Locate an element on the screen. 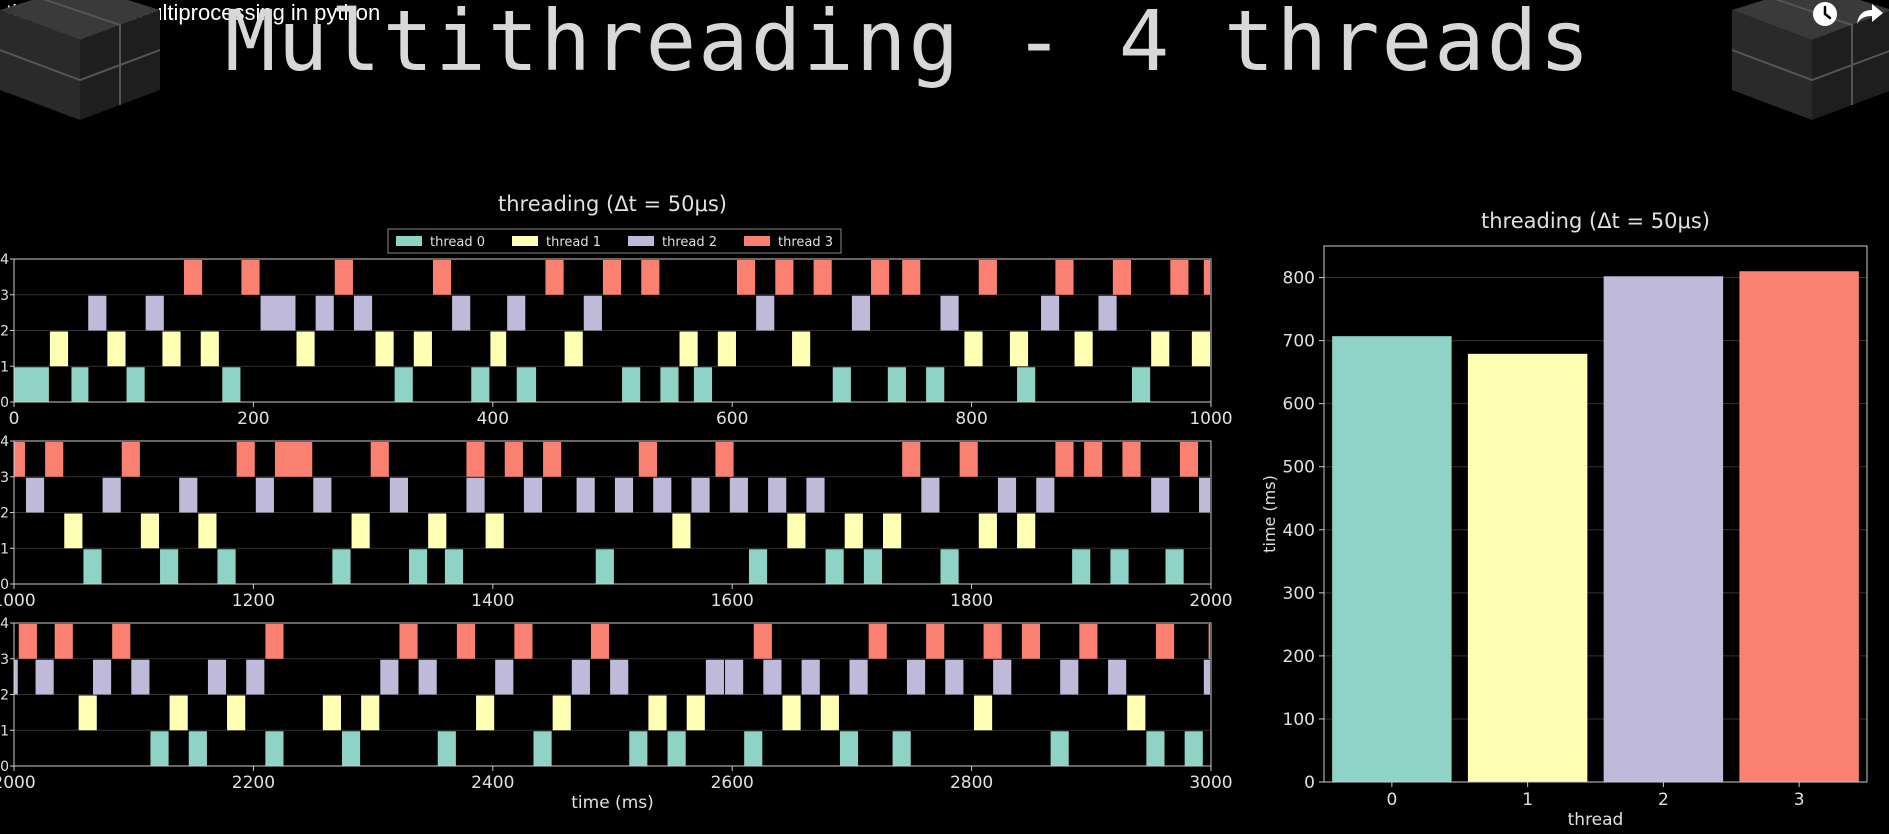 This screenshot has width=1889, height=834. bar-y-tick-label: 600 is located at coordinates (1299, 405).